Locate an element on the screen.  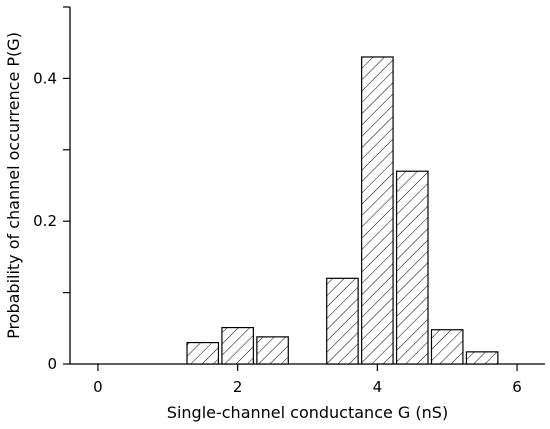
y-tick-label: 0 is located at coordinates (52, 364).